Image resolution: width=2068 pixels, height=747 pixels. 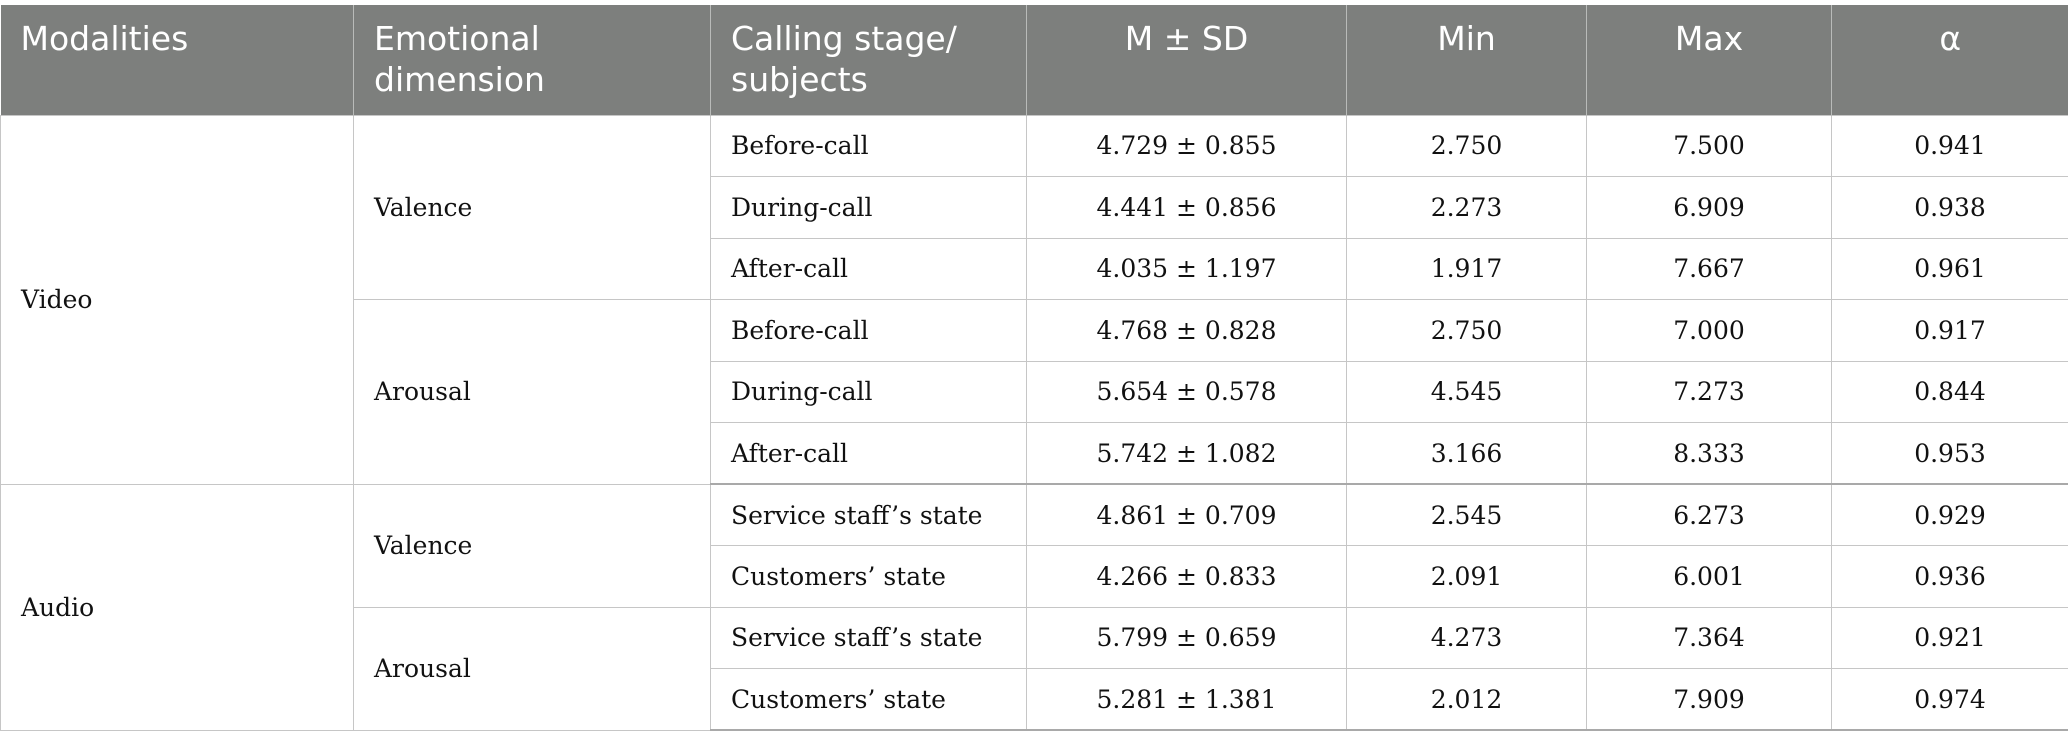 What do you see at coordinates (1186, 145) in the screenshot?
I see `mean-sd-cell: 4.729 ± 0.855` at bounding box center [1186, 145].